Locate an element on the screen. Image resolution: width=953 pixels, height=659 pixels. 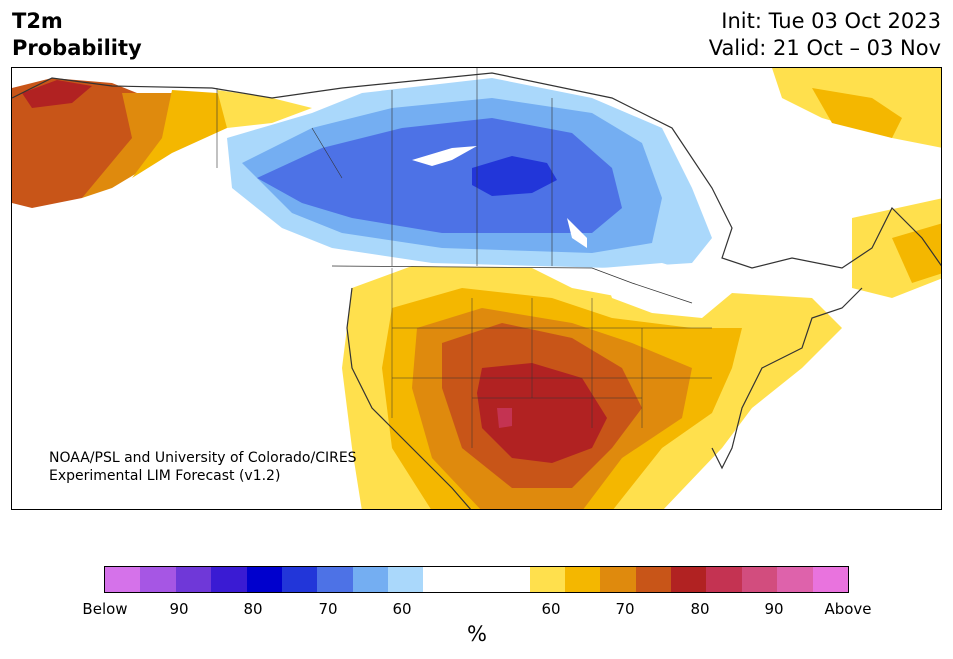
init-date: Init: Tue 03 Oct 2023 is located at coordinates (831, 21).